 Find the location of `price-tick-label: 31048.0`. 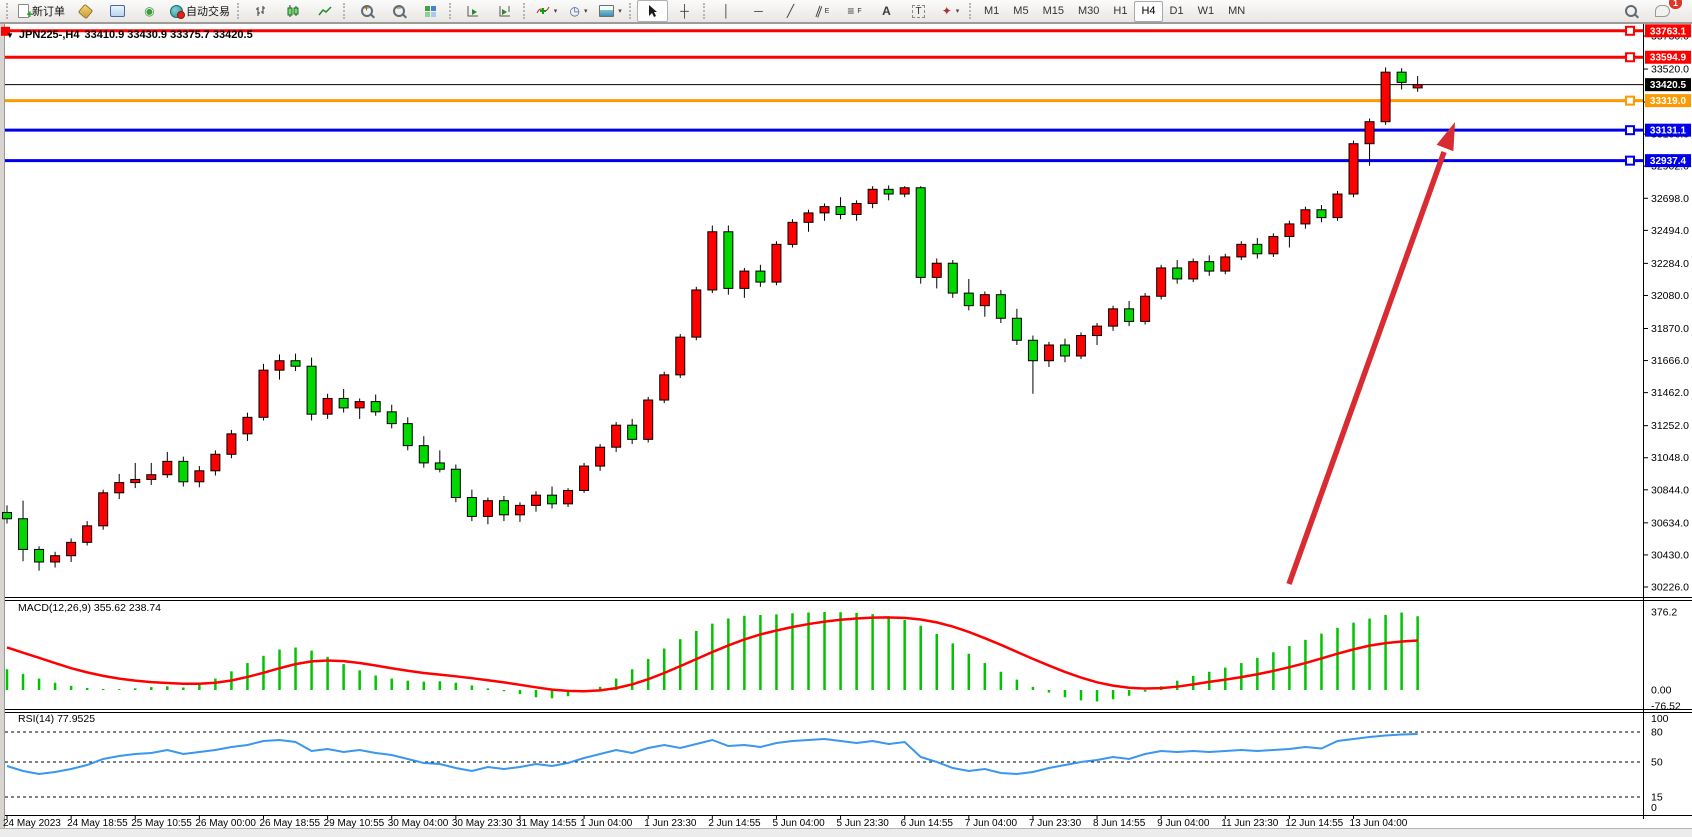

price-tick-label: 31048.0 is located at coordinates (1670, 458).